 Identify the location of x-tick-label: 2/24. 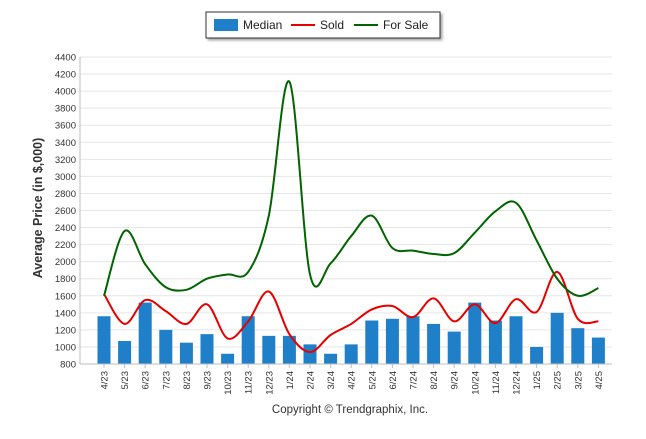
(311, 380).